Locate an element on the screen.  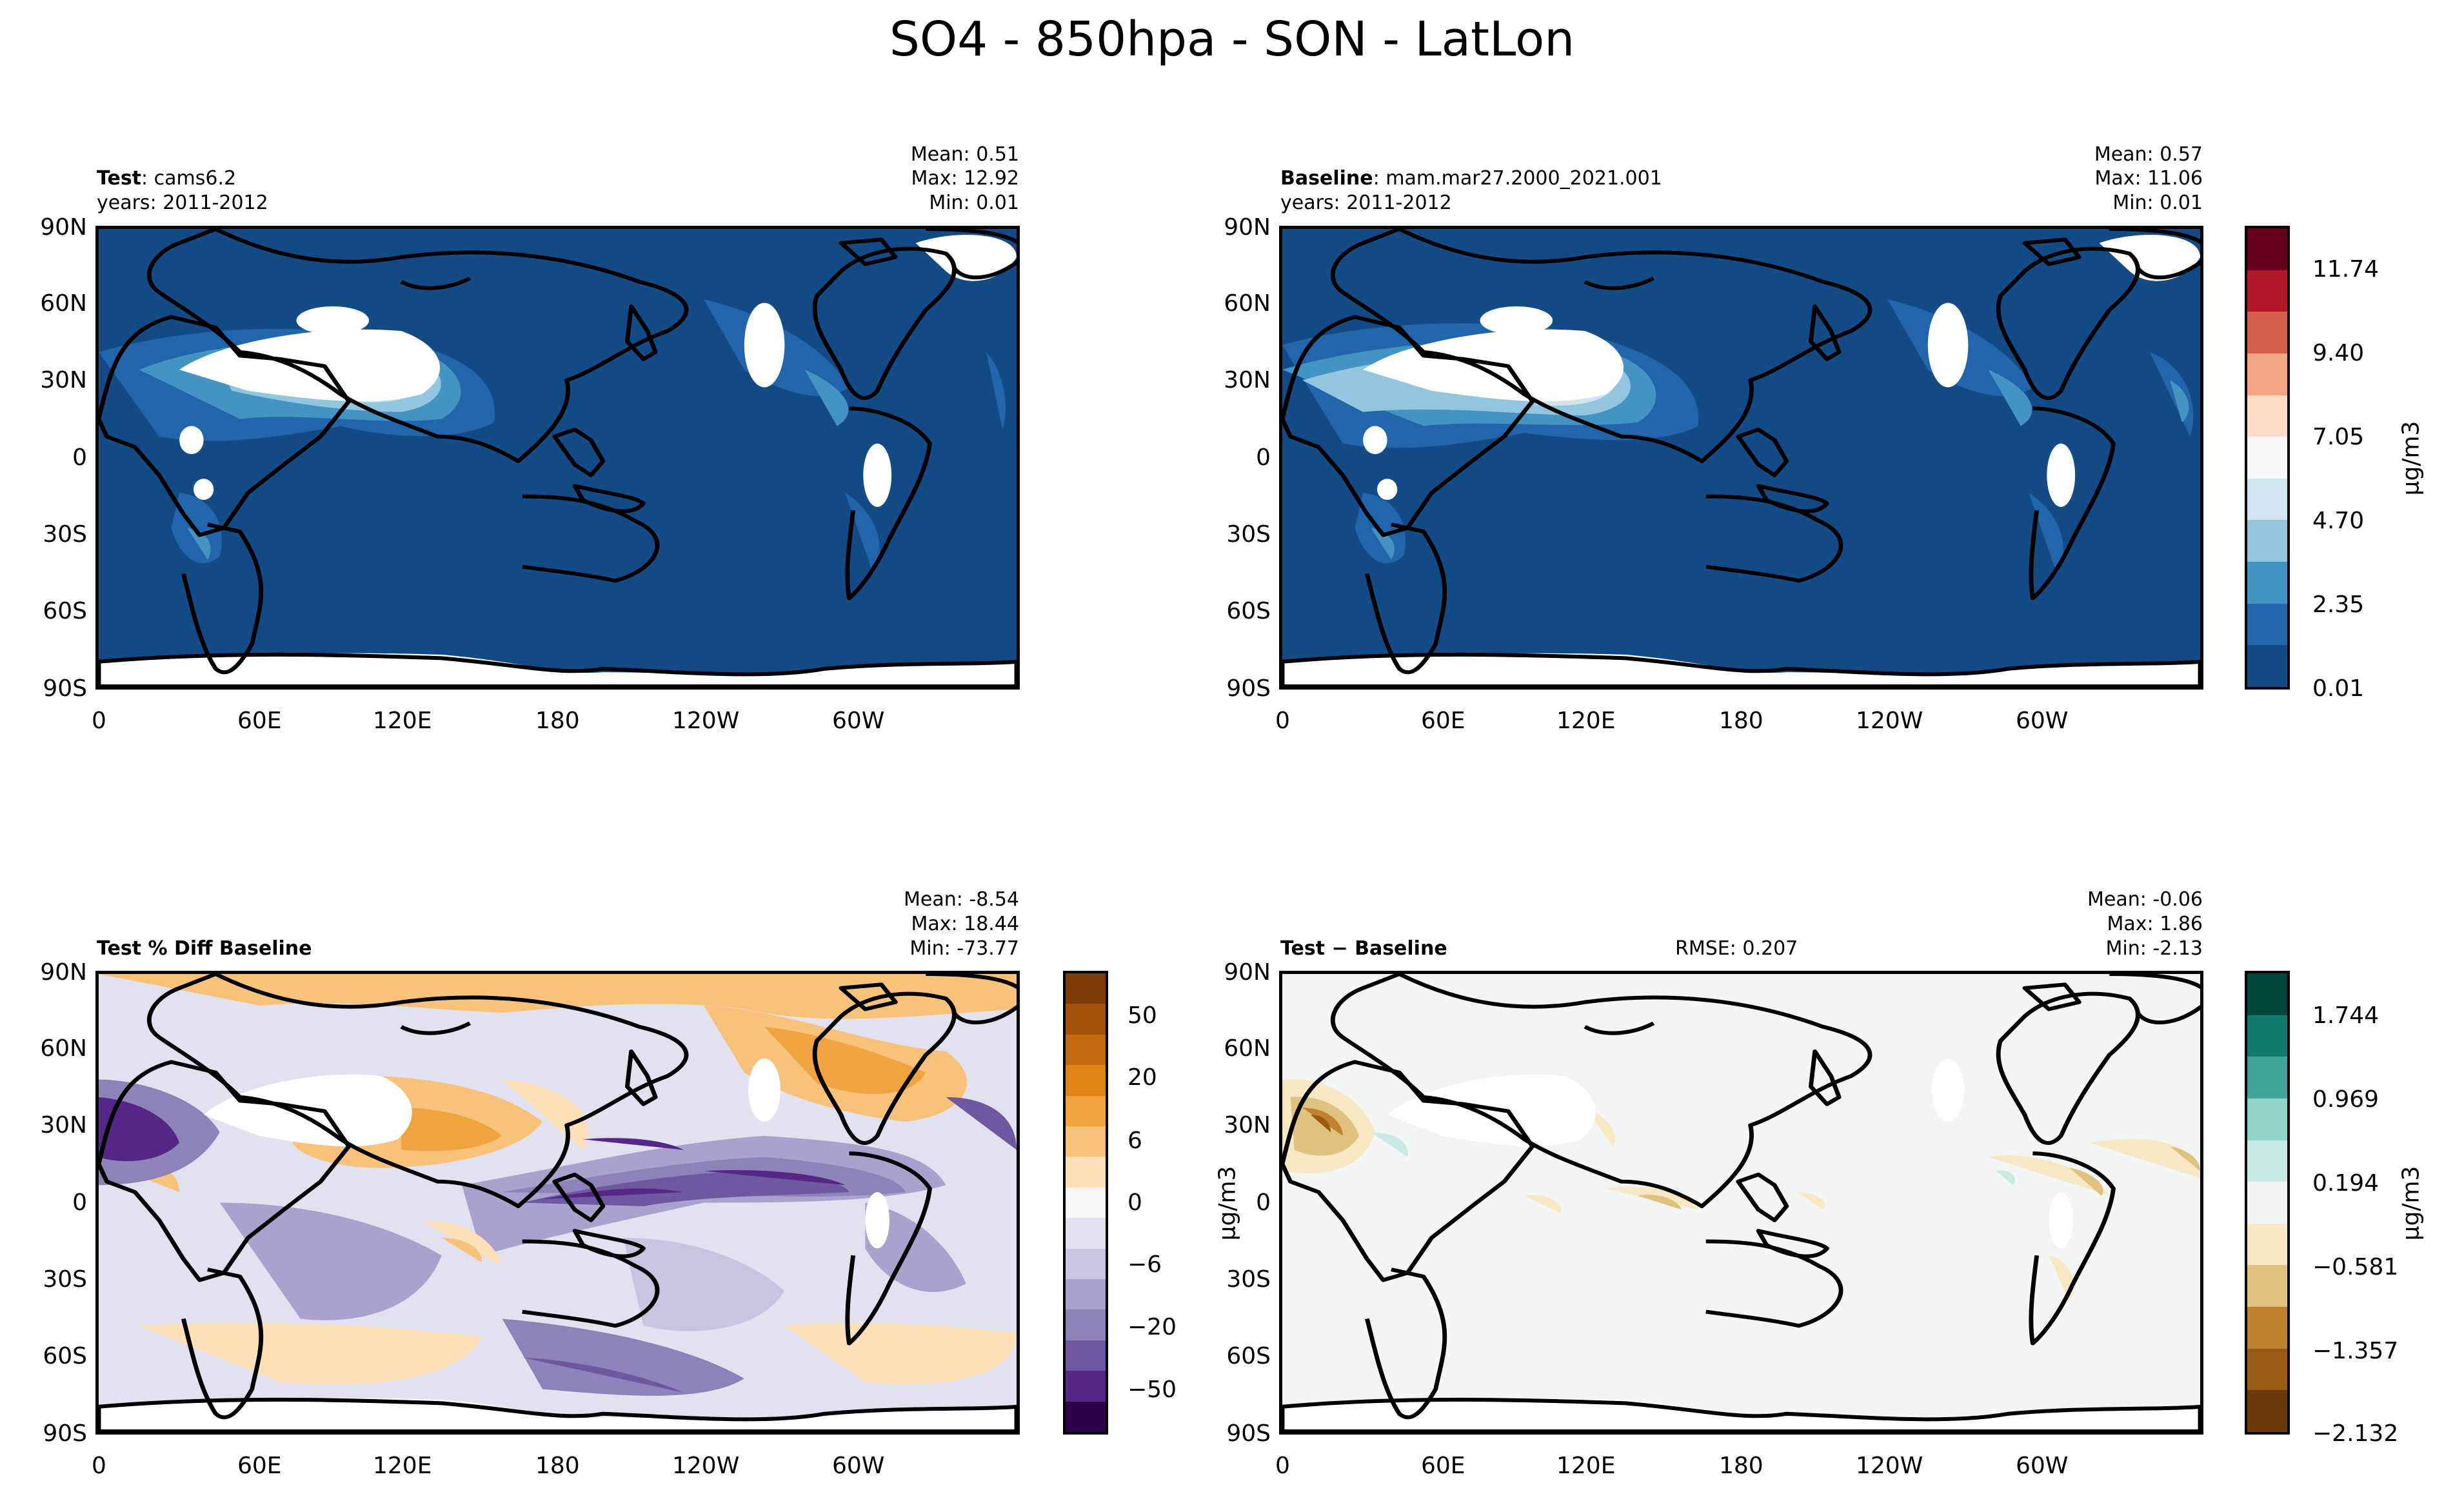
map-baseline-field is located at coordinates (1741, 457).